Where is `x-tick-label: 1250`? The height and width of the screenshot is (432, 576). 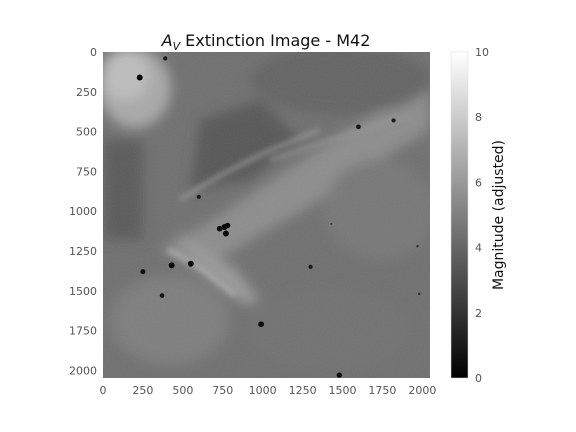 x-tick-label: 1250 is located at coordinates (303, 390).